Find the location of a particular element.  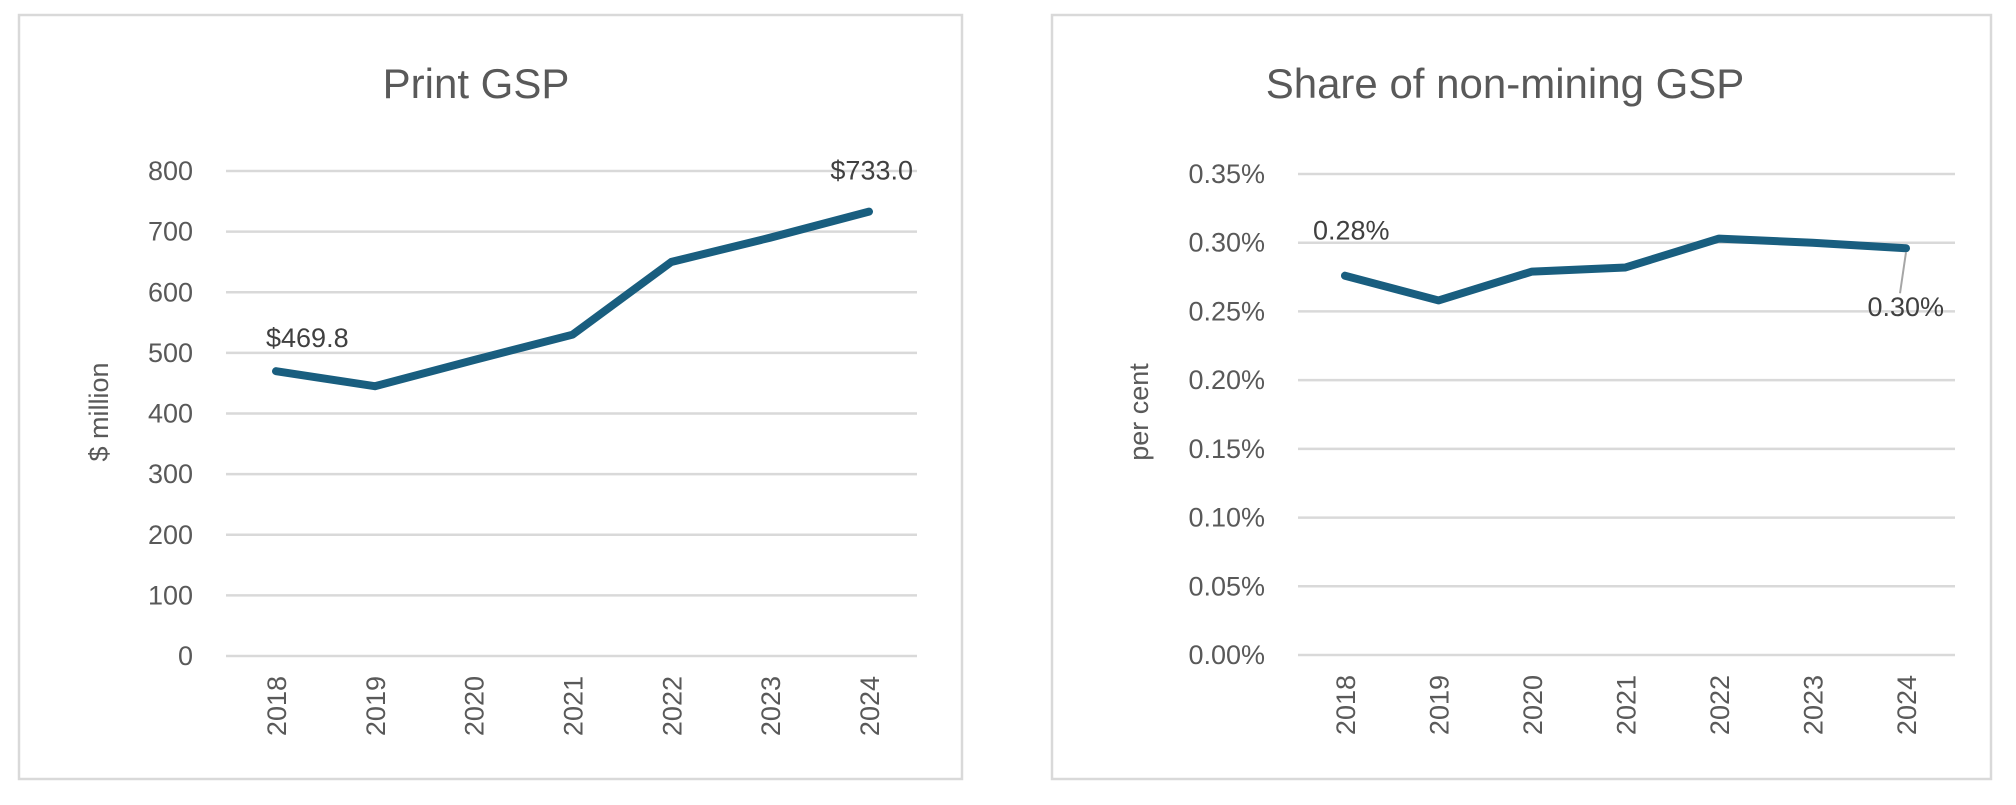

y-tick-label: 700 is located at coordinates (170, 232).